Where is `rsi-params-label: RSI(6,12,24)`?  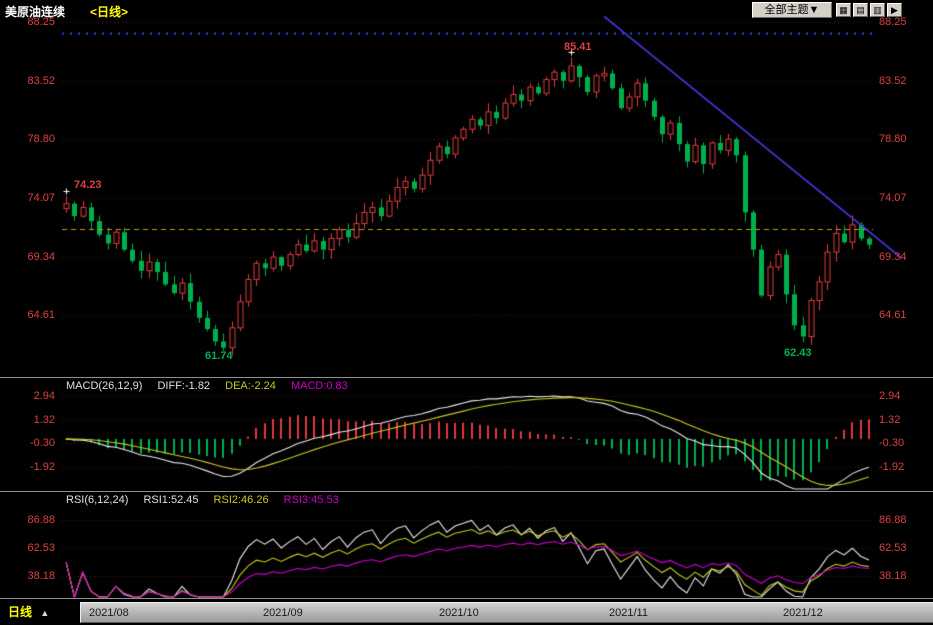 rsi-params-label: RSI(6,12,24) is located at coordinates (97, 500).